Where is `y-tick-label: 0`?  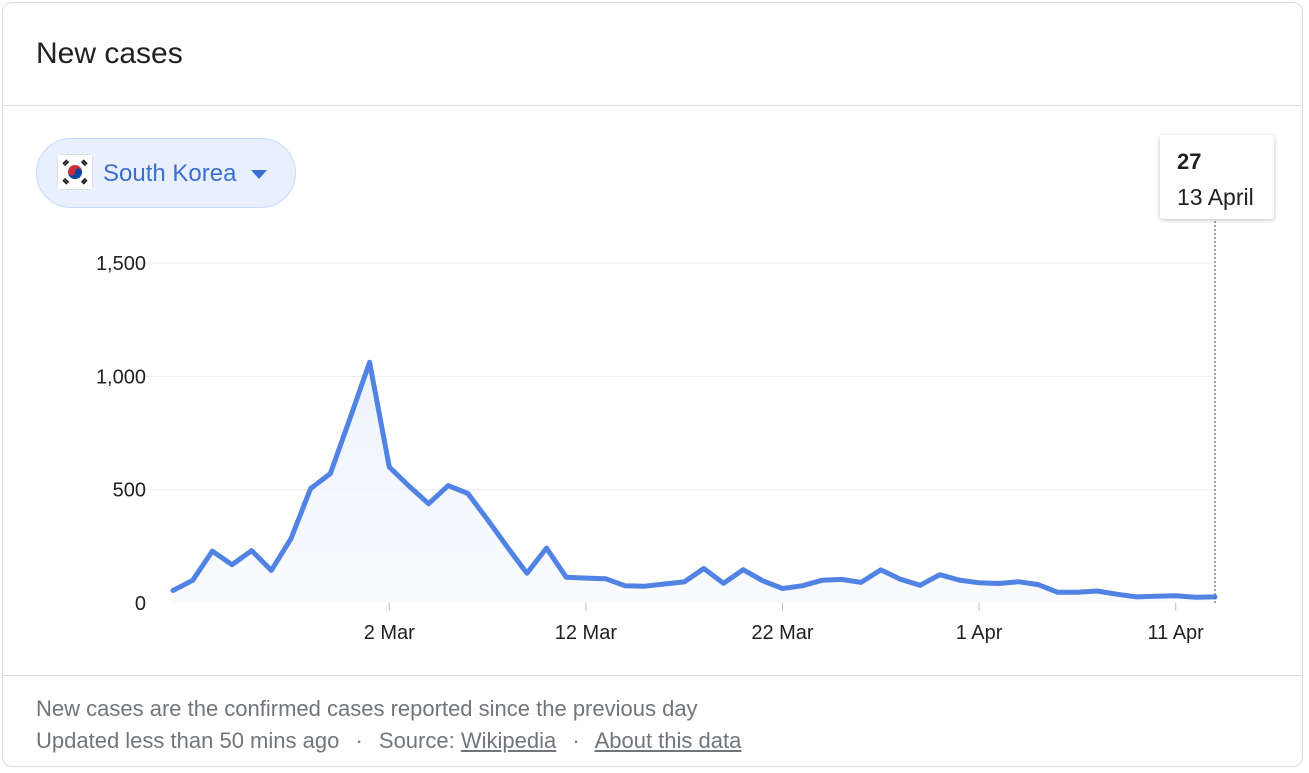
y-tick-label: 0 is located at coordinates (140, 604).